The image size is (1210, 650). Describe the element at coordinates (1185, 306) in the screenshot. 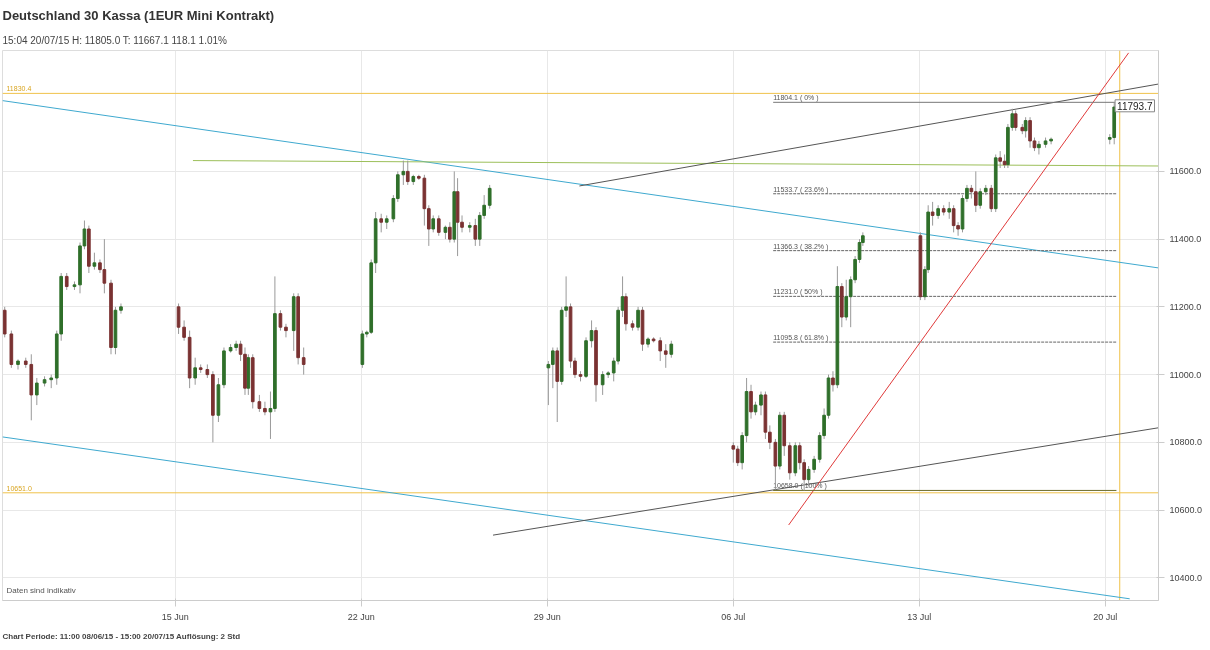

I see `y-tick-label: 11200.0` at that location.